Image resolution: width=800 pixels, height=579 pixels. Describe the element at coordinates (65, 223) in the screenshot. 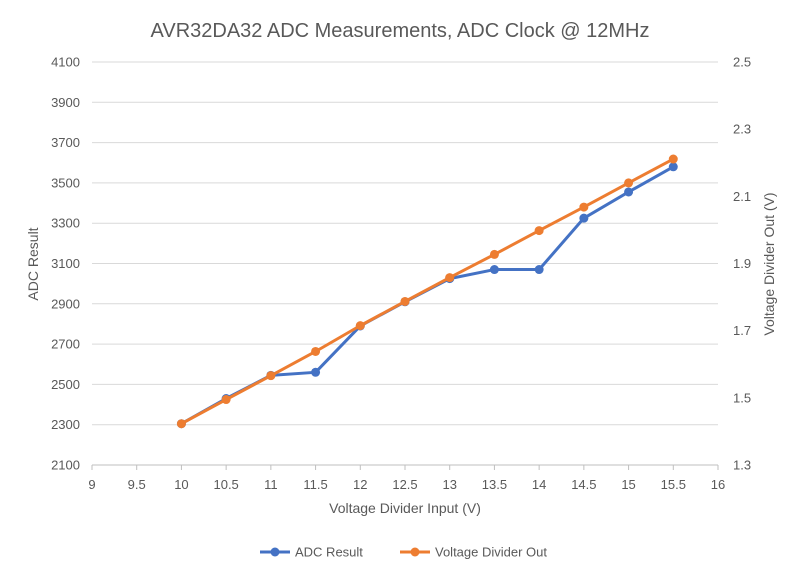

I see `y-tick-label: 3300` at that location.